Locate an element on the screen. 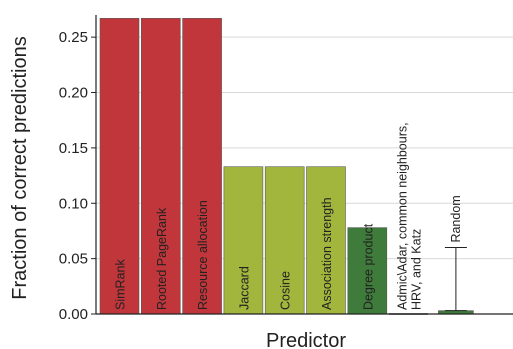 The image size is (513, 349). y-tick-labels: 0.00 0.05 0.10 0.15 0.20 0.25 is located at coordinates (73, 176).